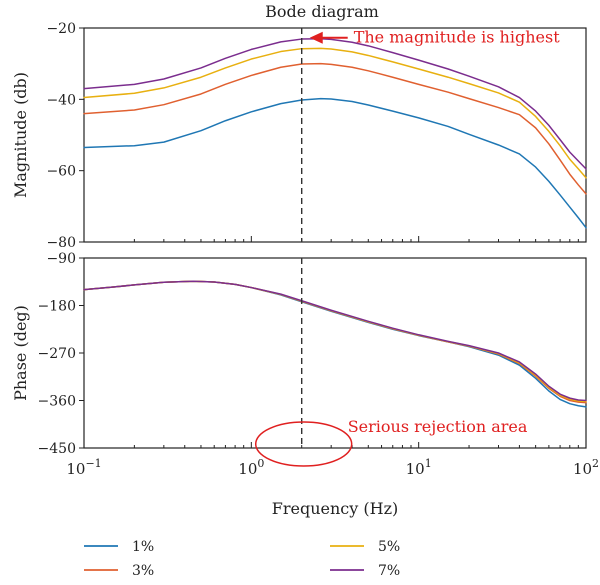 This screenshot has height=585, width=600. I want to click on highest-magnitude-label: The magnitude is highest, so click(457, 37).